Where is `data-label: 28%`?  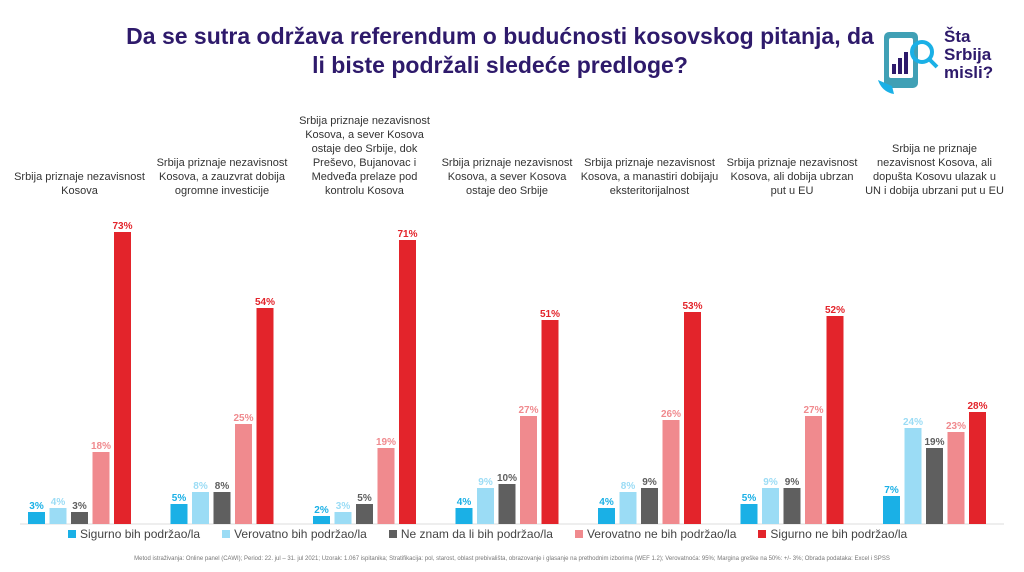 data-label: 28% is located at coordinates (977, 406).